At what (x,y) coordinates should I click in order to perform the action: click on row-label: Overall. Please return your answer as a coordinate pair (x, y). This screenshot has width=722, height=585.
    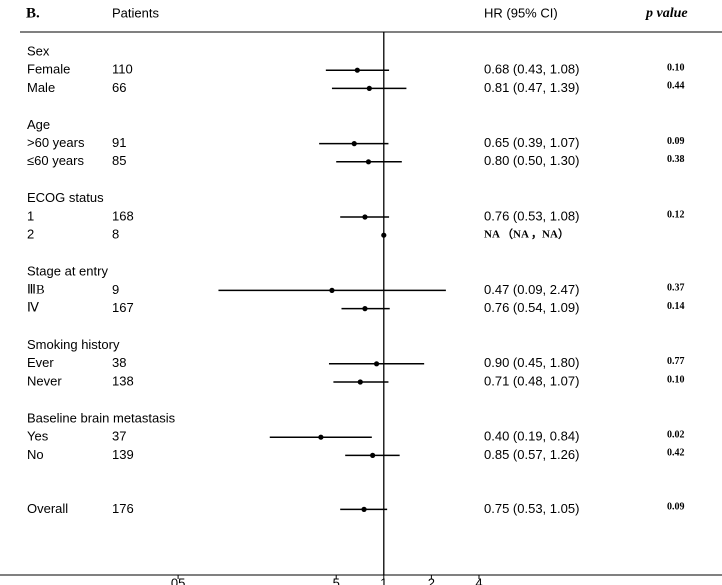
    Looking at the image, I should click on (47, 508).